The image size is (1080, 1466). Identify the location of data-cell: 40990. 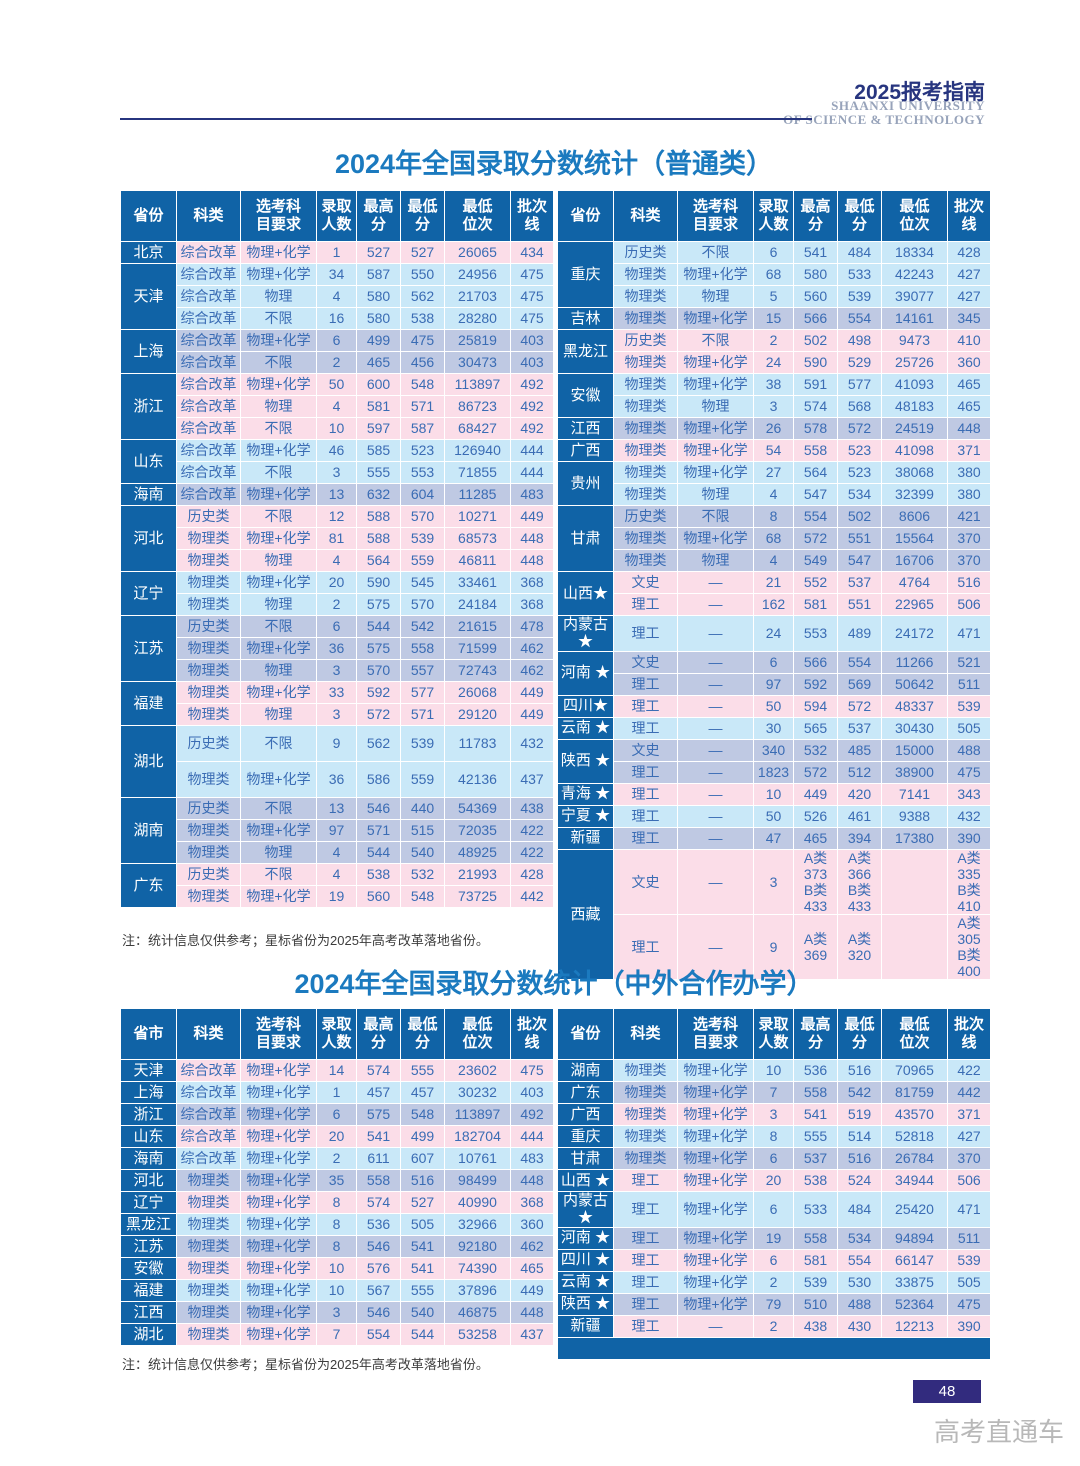
(477, 1202).